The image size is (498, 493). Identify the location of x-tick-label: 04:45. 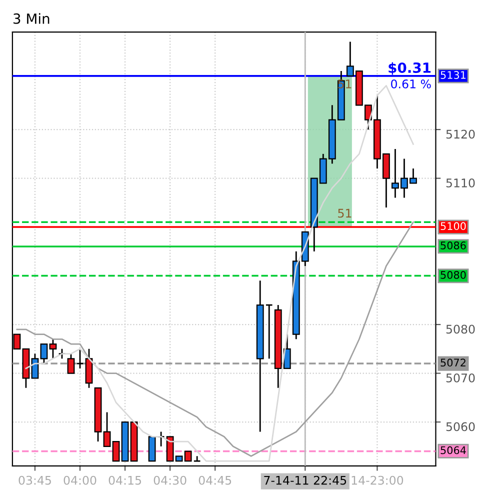
(215, 480).